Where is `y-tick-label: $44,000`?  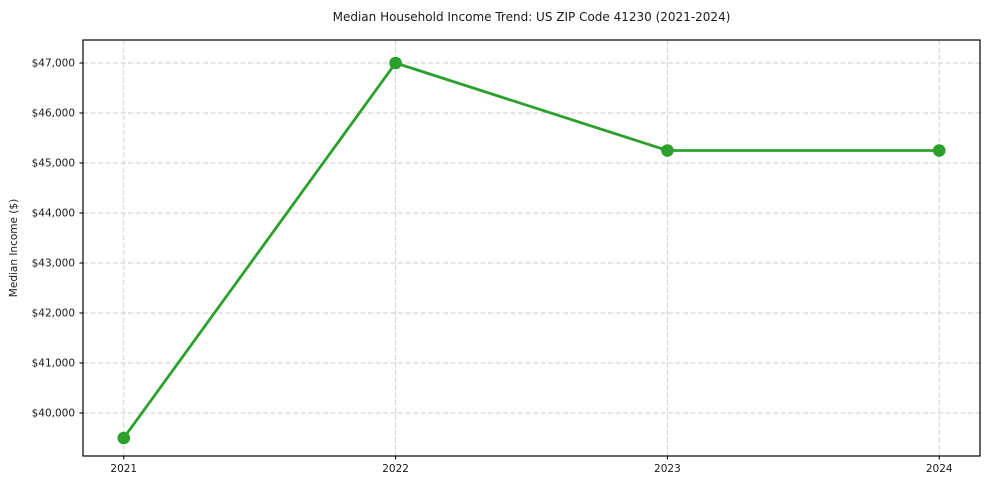
y-tick-label: $44,000 is located at coordinates (53, 214).